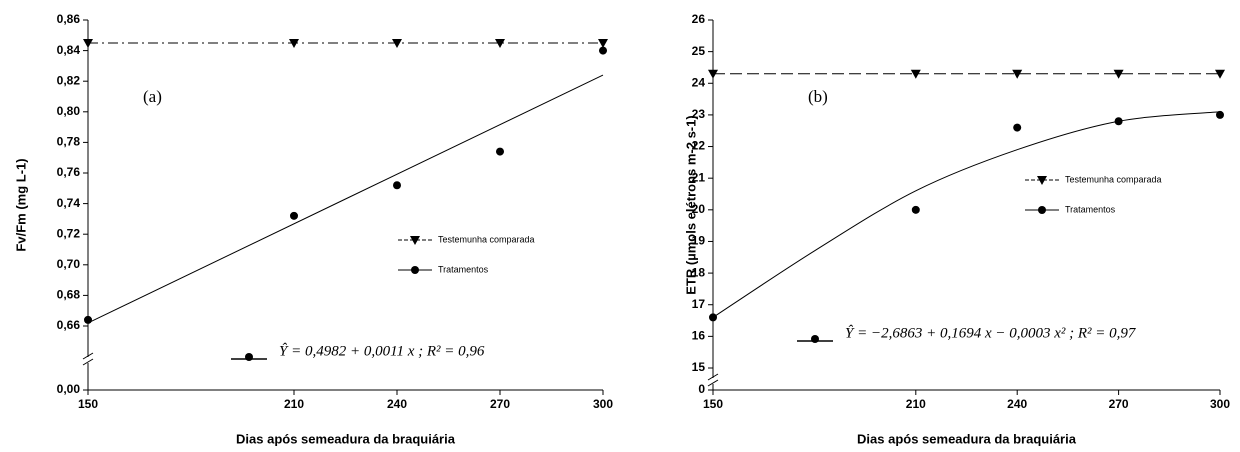  Describe the element at coordinates (690, 204) in the screenshot. I see `y-axis-label: ETR (µmols elétrons m-2 s-1)` at that location.